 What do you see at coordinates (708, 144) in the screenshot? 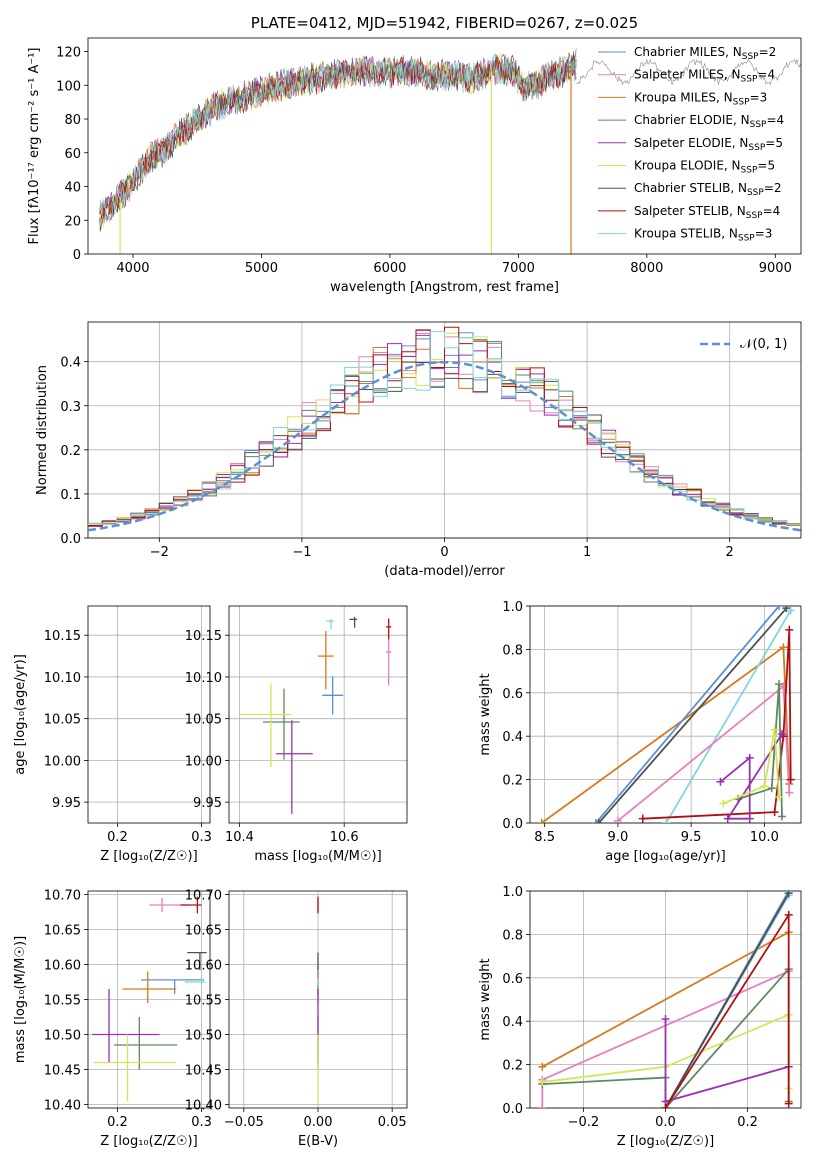
I see `legend-label: Salpeter ELODIE, NSSP=5` at bounding box center [708, 144].